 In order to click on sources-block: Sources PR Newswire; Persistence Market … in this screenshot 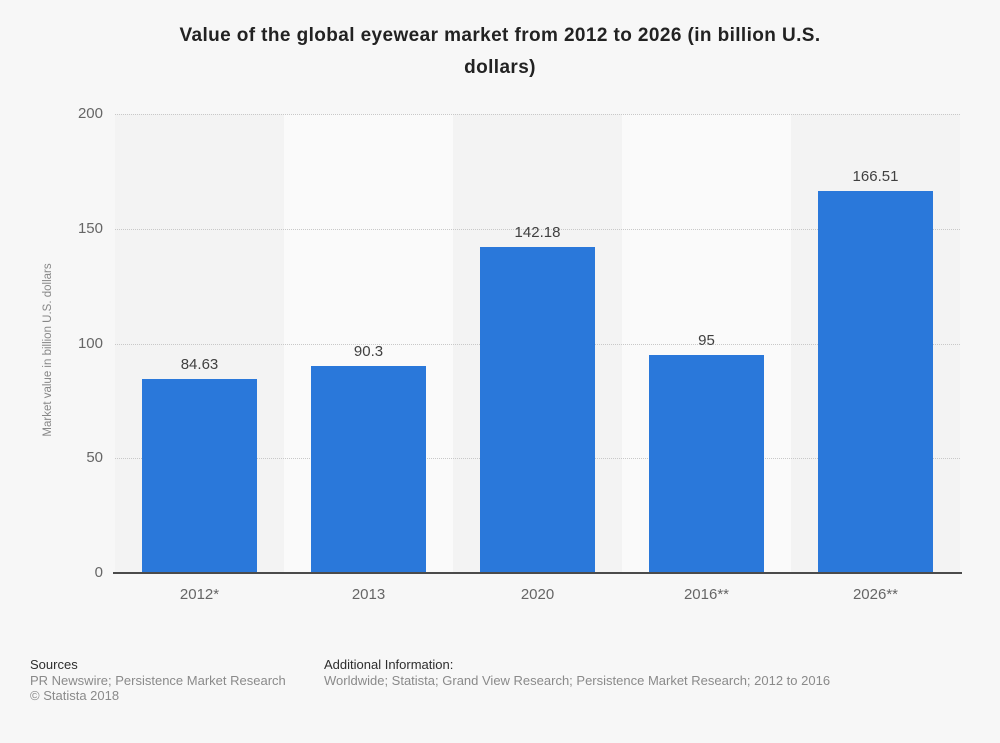, I will do `click(170, 679)`.